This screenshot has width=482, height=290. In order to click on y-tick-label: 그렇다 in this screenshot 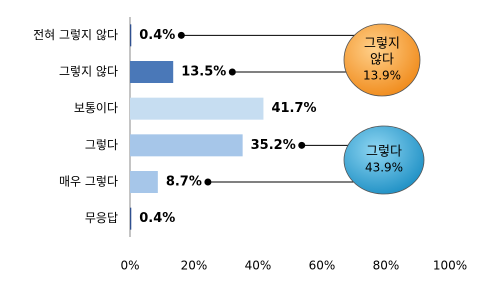, I will do `click(101, 144)`.